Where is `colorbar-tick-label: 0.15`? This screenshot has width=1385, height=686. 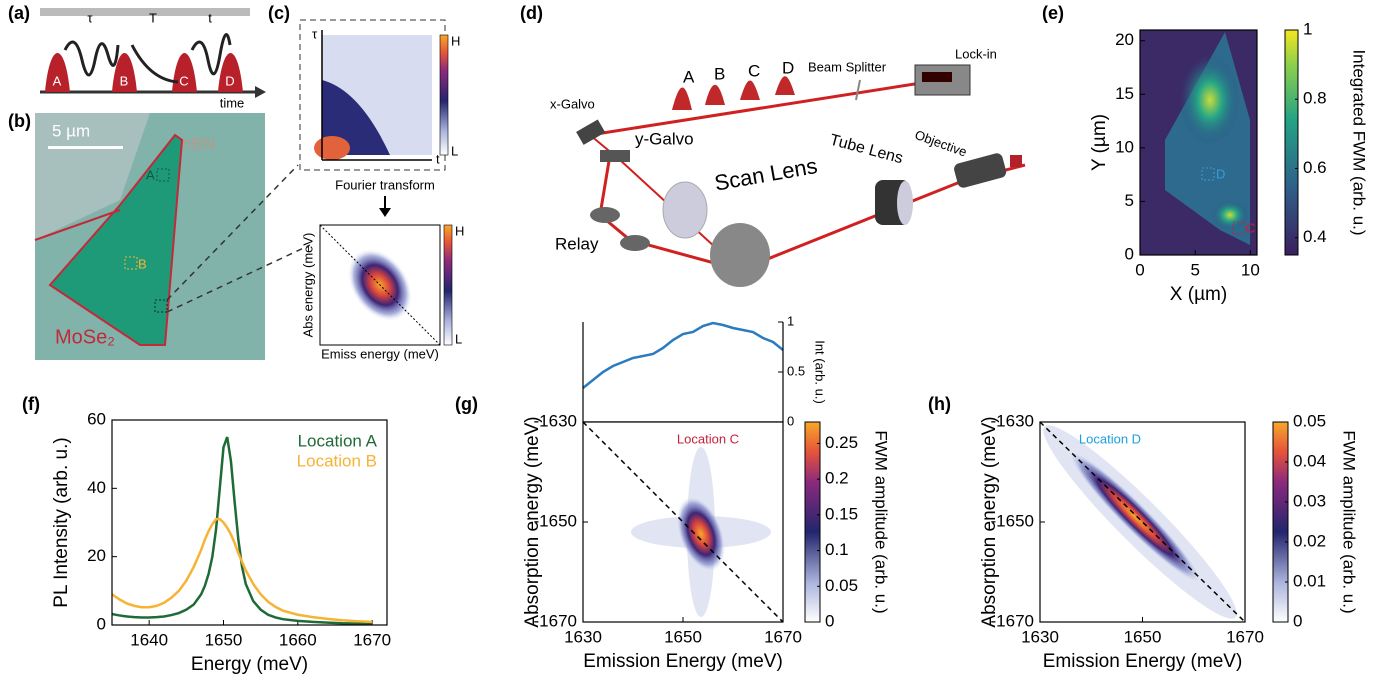 colorbar-tick-label: 0.15 is located at coordinates (841, 513).